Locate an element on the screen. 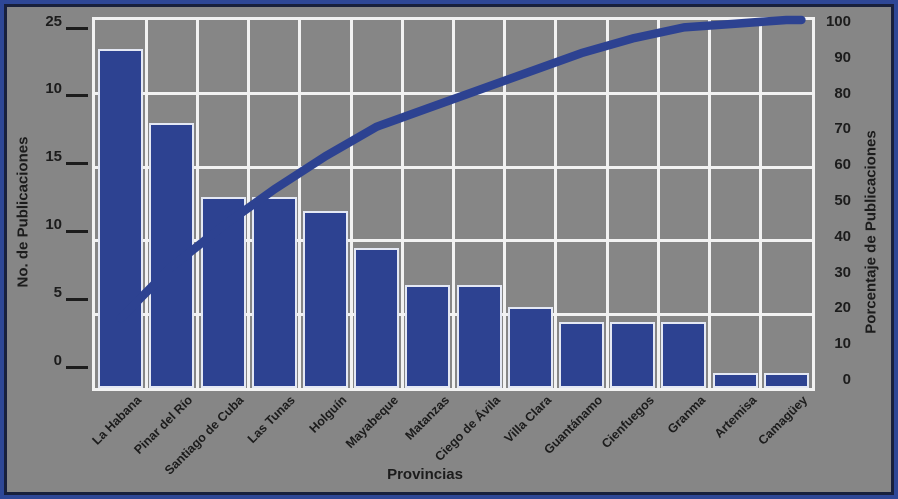 This screenshot has height=499, width=898. y-tick-right-10: 10 is located at coordinates (842, 344).